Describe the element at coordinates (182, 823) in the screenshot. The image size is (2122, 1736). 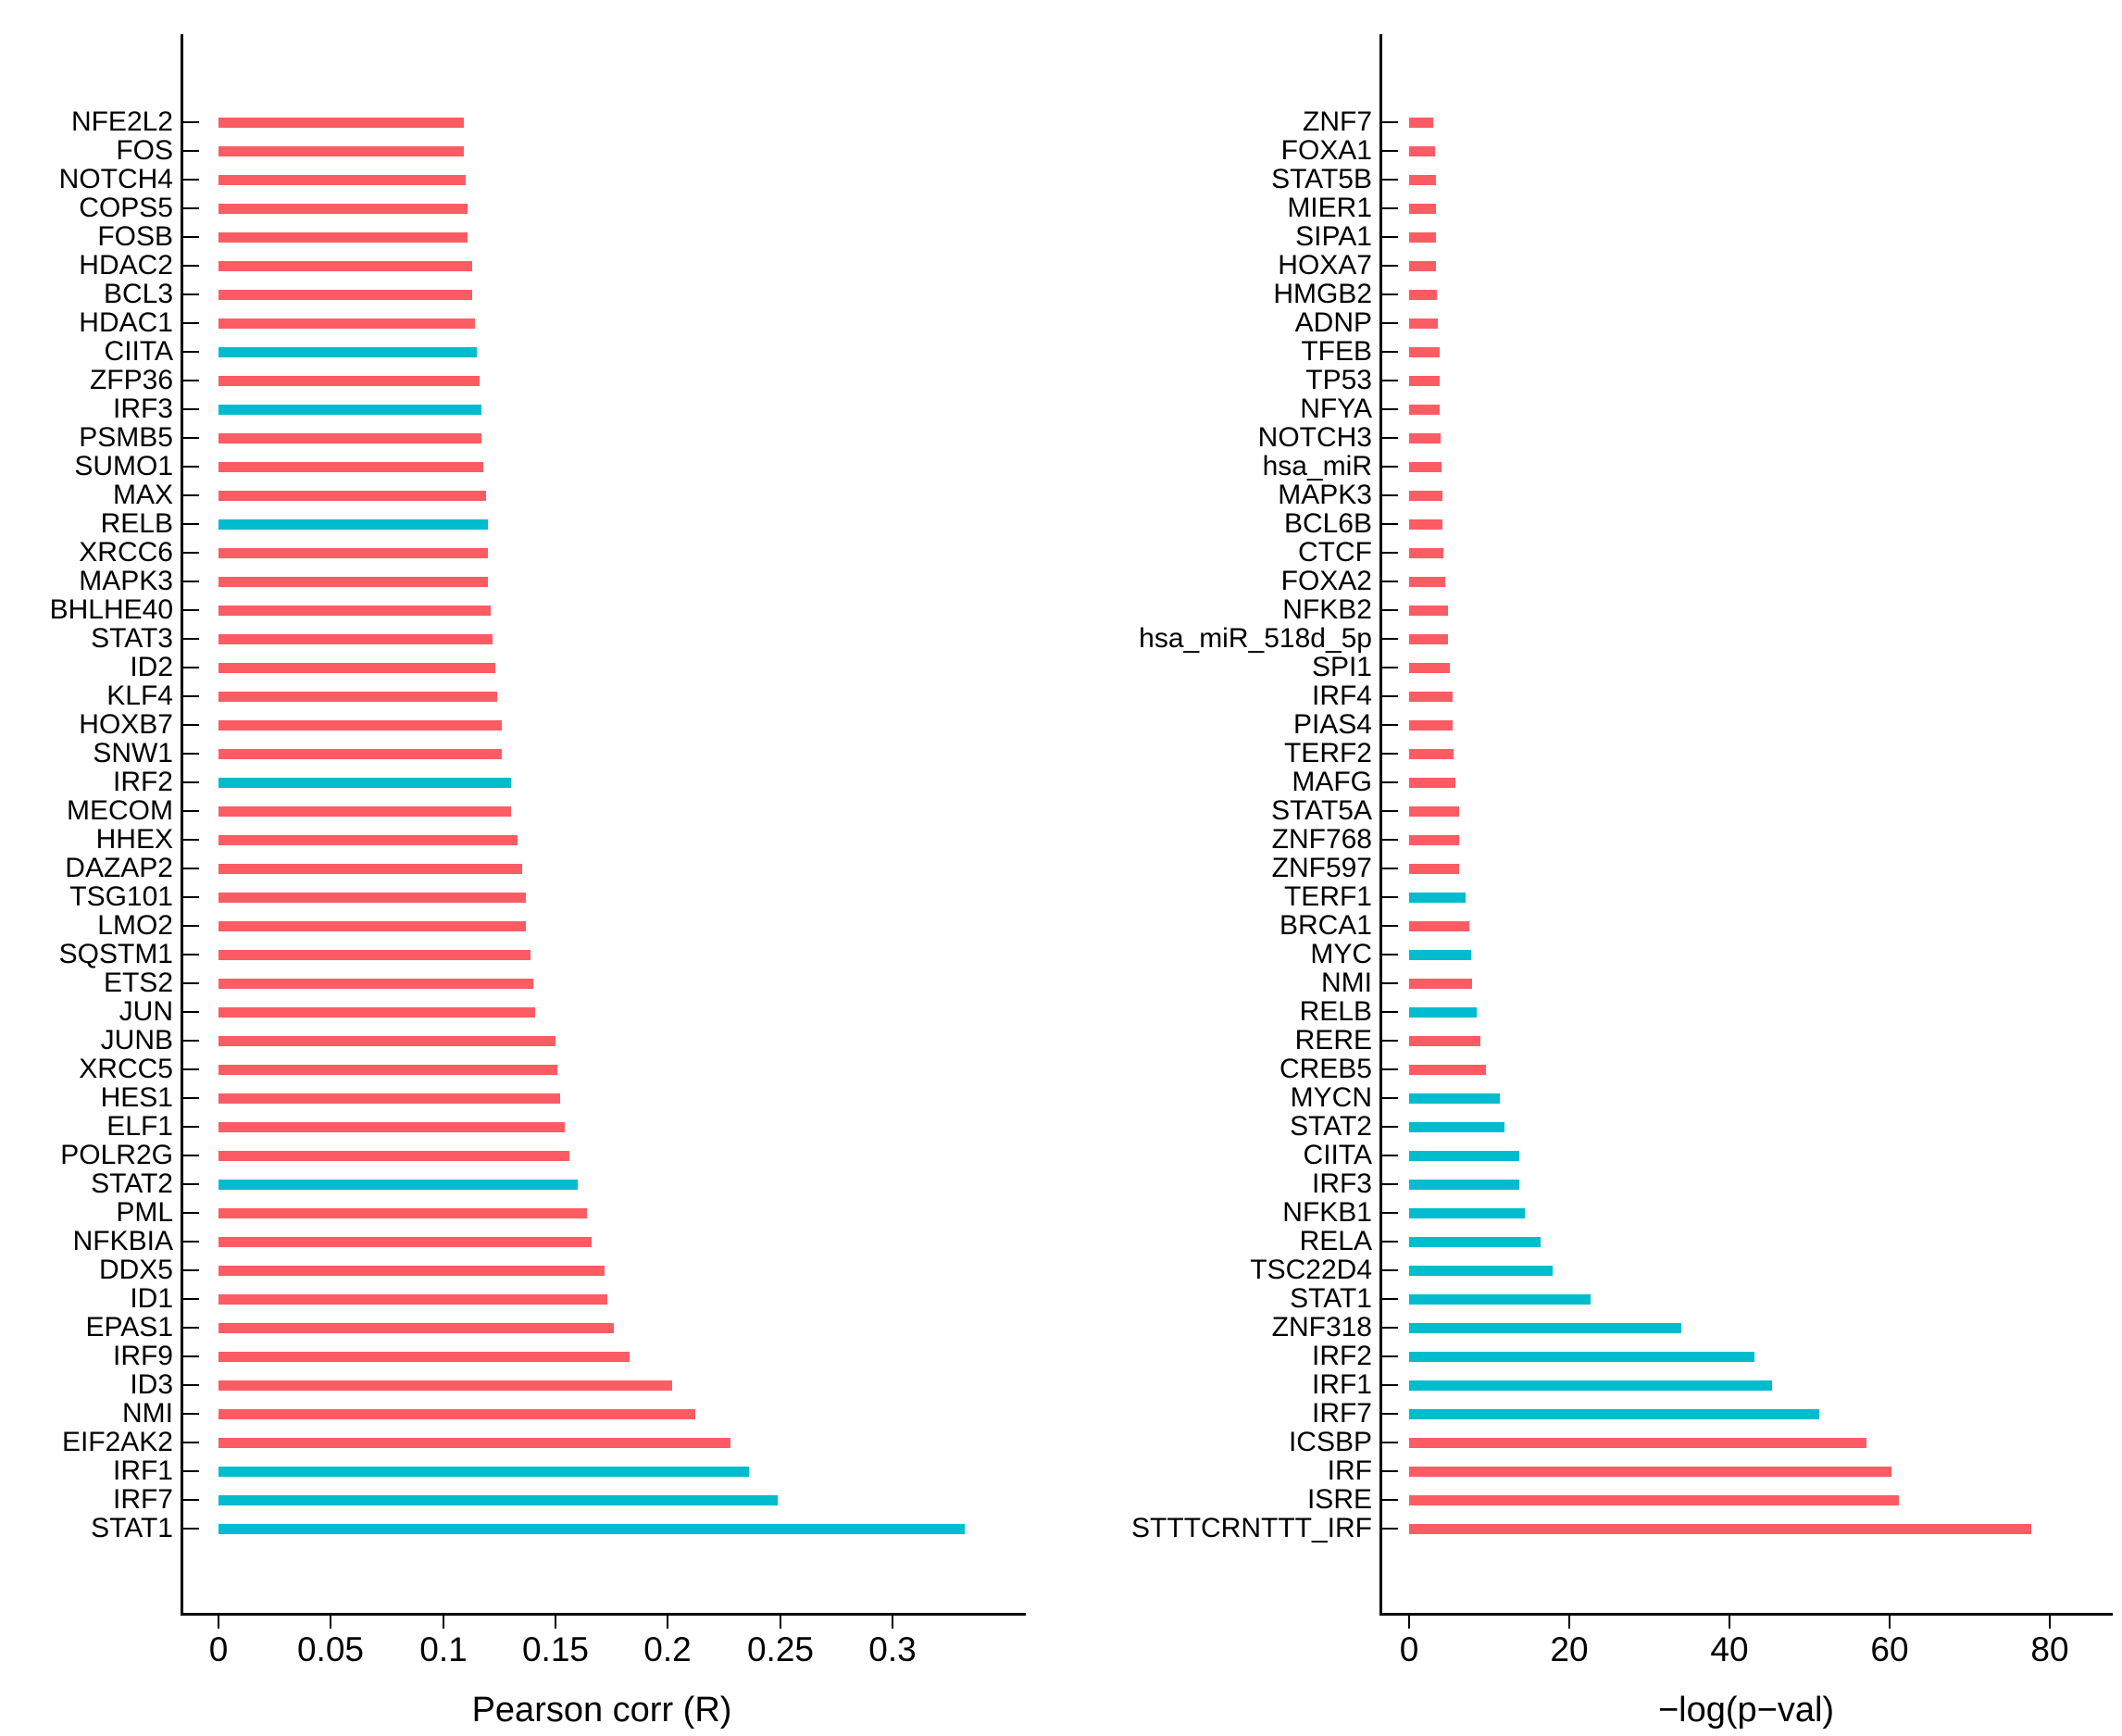
I see `y-axis-line` at that location.